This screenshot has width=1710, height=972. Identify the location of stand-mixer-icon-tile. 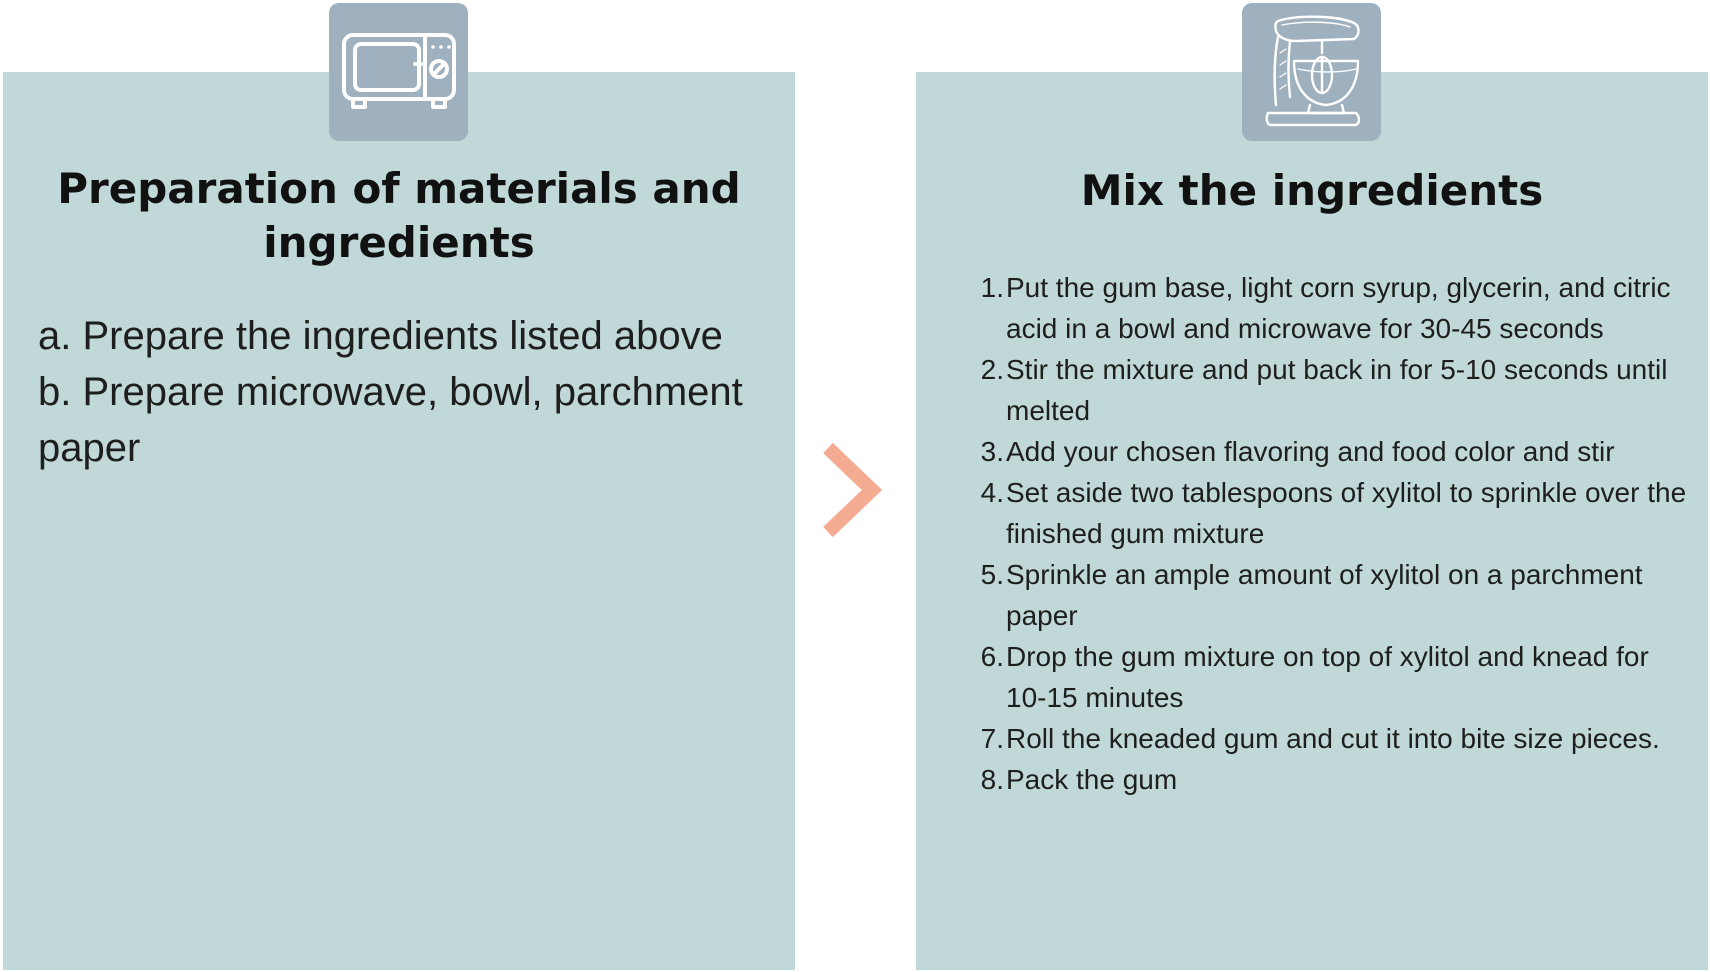
(1311, 72).